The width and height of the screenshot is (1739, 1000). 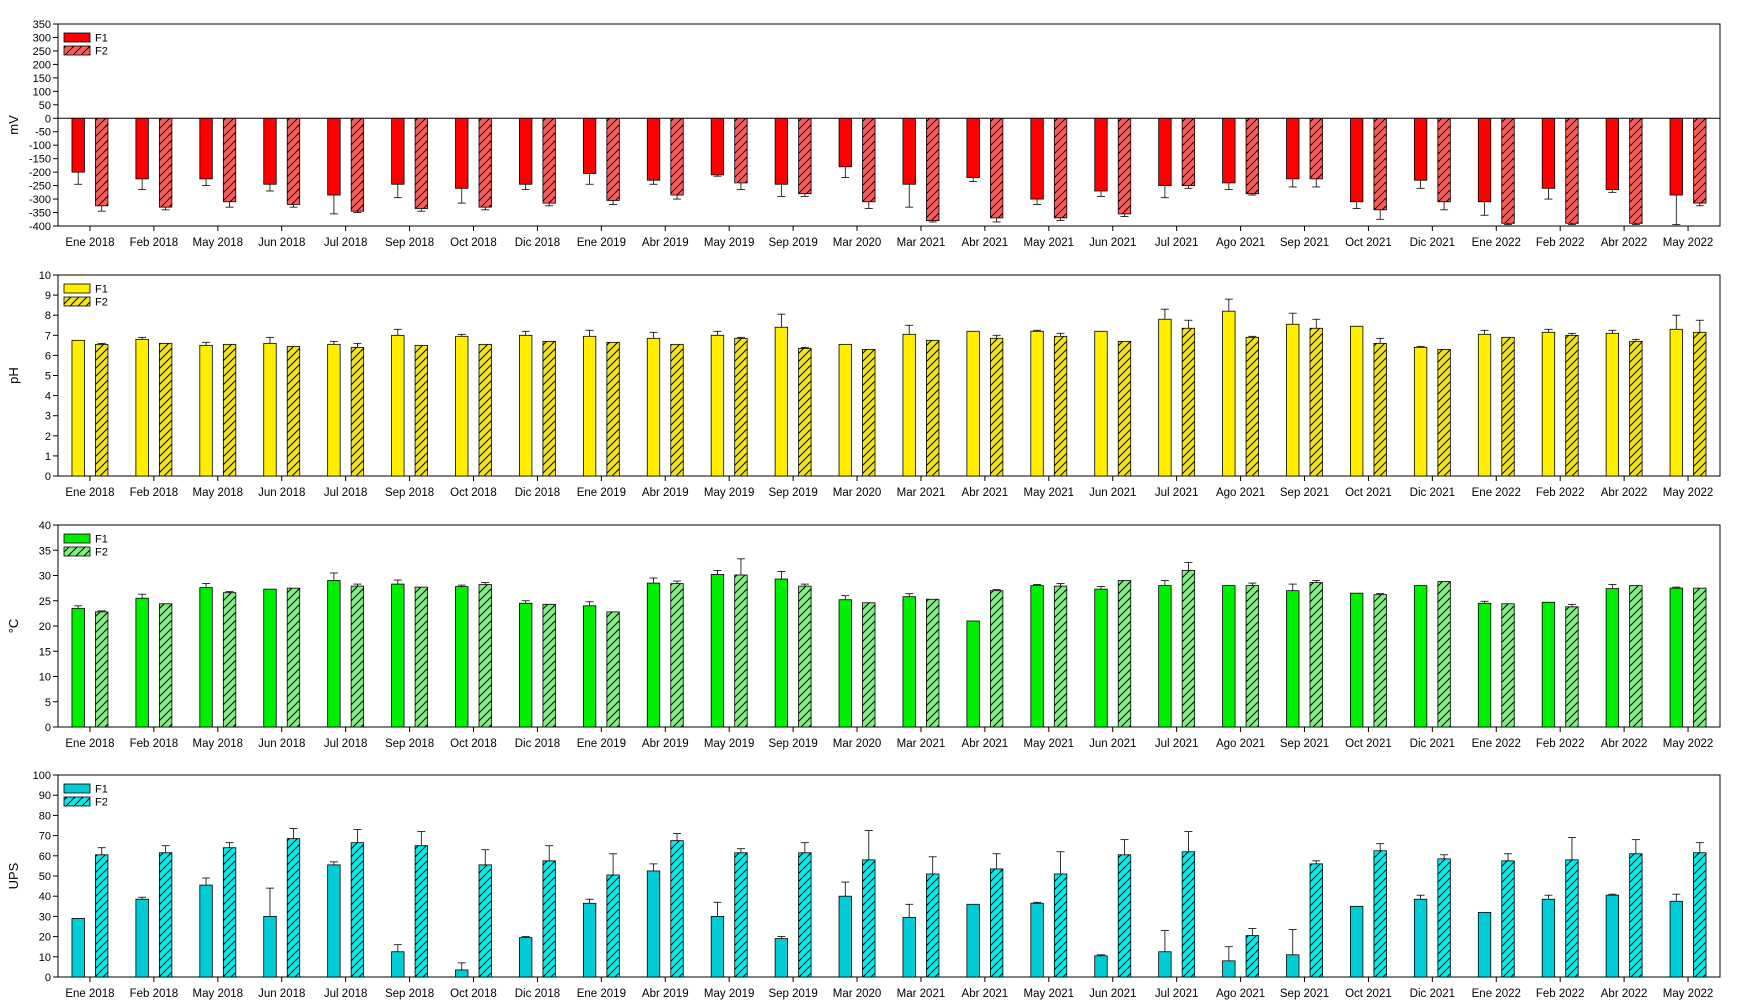 What do you see at coordinates (42, 25) in the screenshot?
I see `y-tick-label: 350` at bounding box center [42, 25].